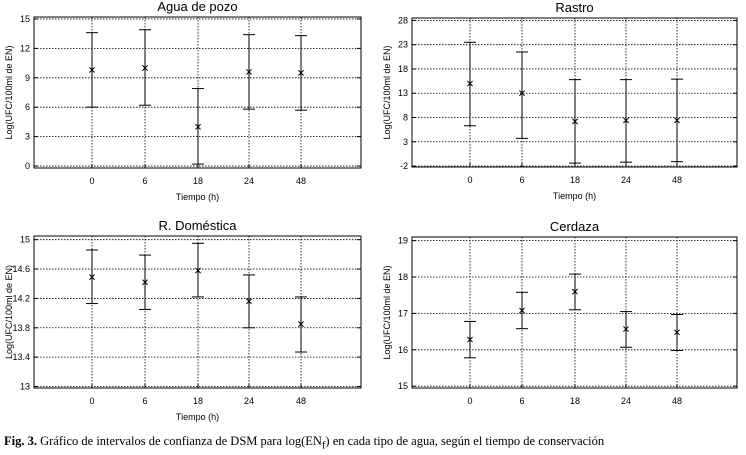 Image resolution: width=746 pixels, height=455 pixels. What do you see at coordinates (197, 7) in the screenshot?
I see `chart-title: Agua de pozo` at bounding box center [197, 7].